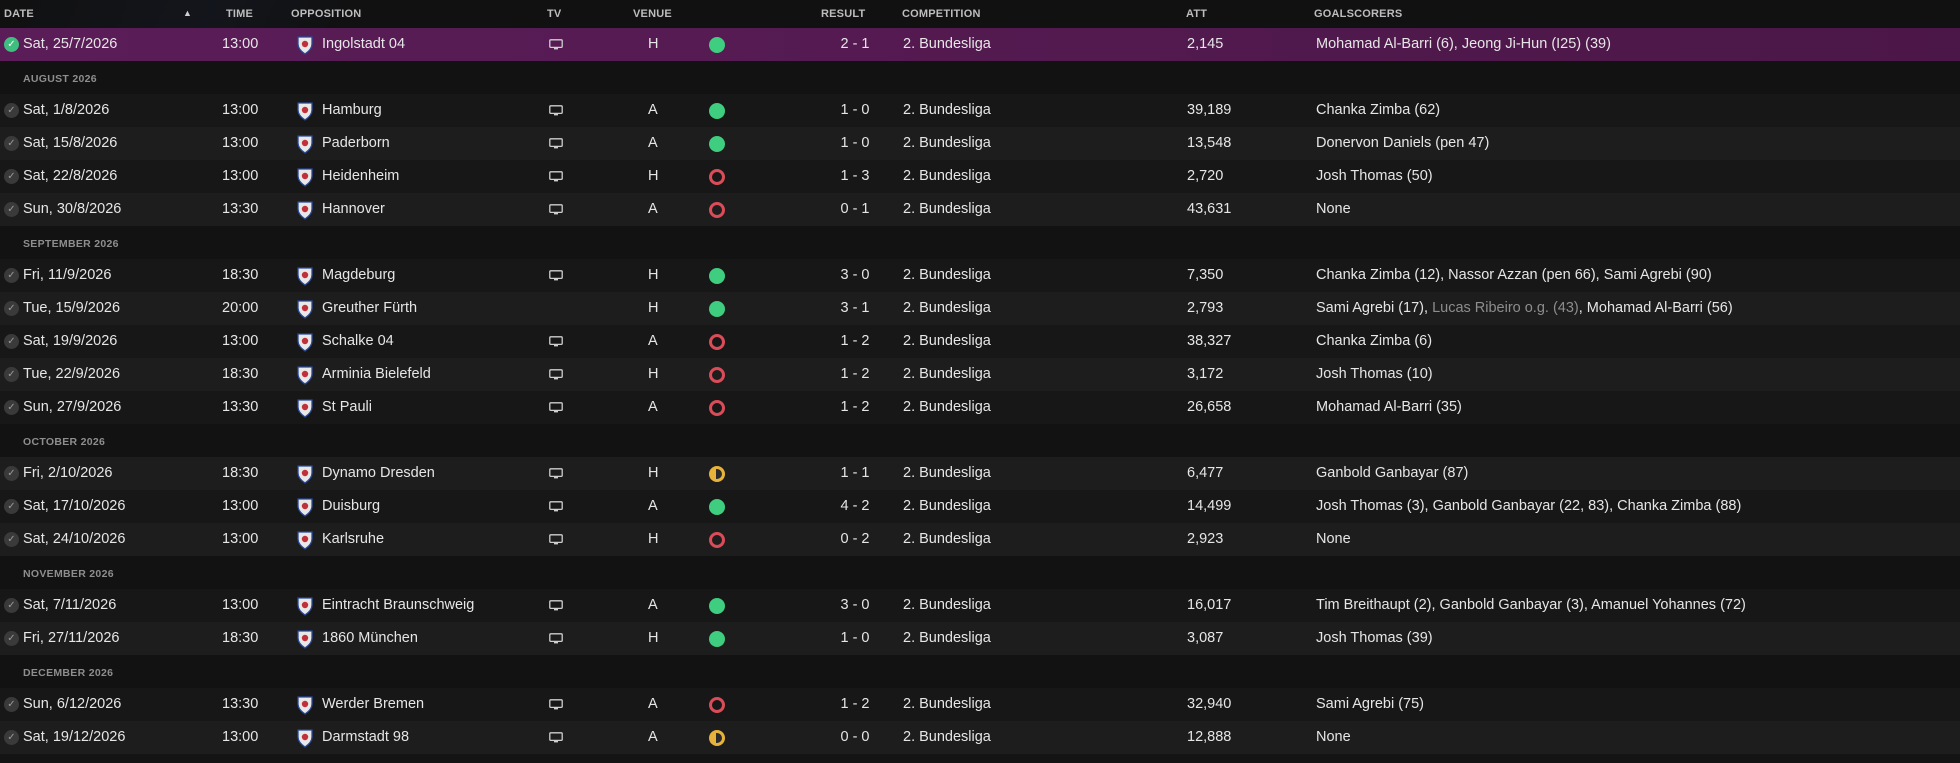  What do you see at coordinates (373, 704) in the screenshot?
I see `opposition-name: Werder Bremen` at bounding box center [373, 704].